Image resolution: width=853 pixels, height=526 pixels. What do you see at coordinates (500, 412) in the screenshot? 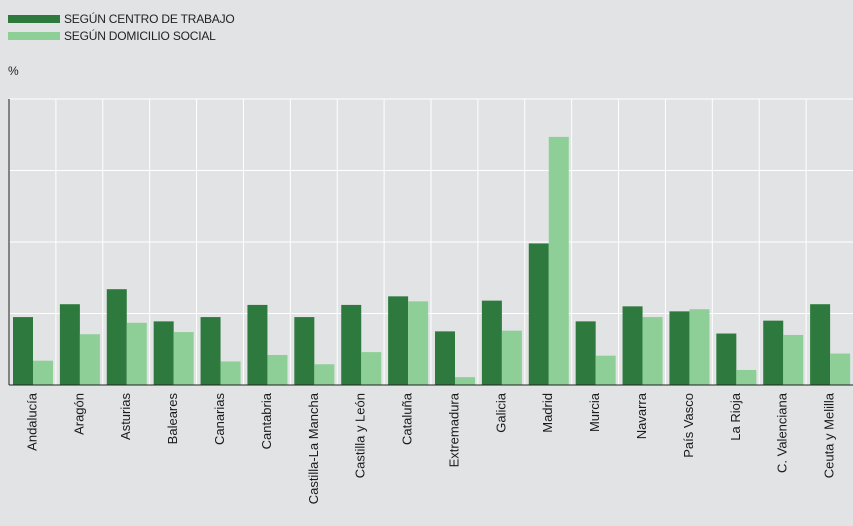
I see `x-tick-label: Galicia` at bounding box center [500, 412].